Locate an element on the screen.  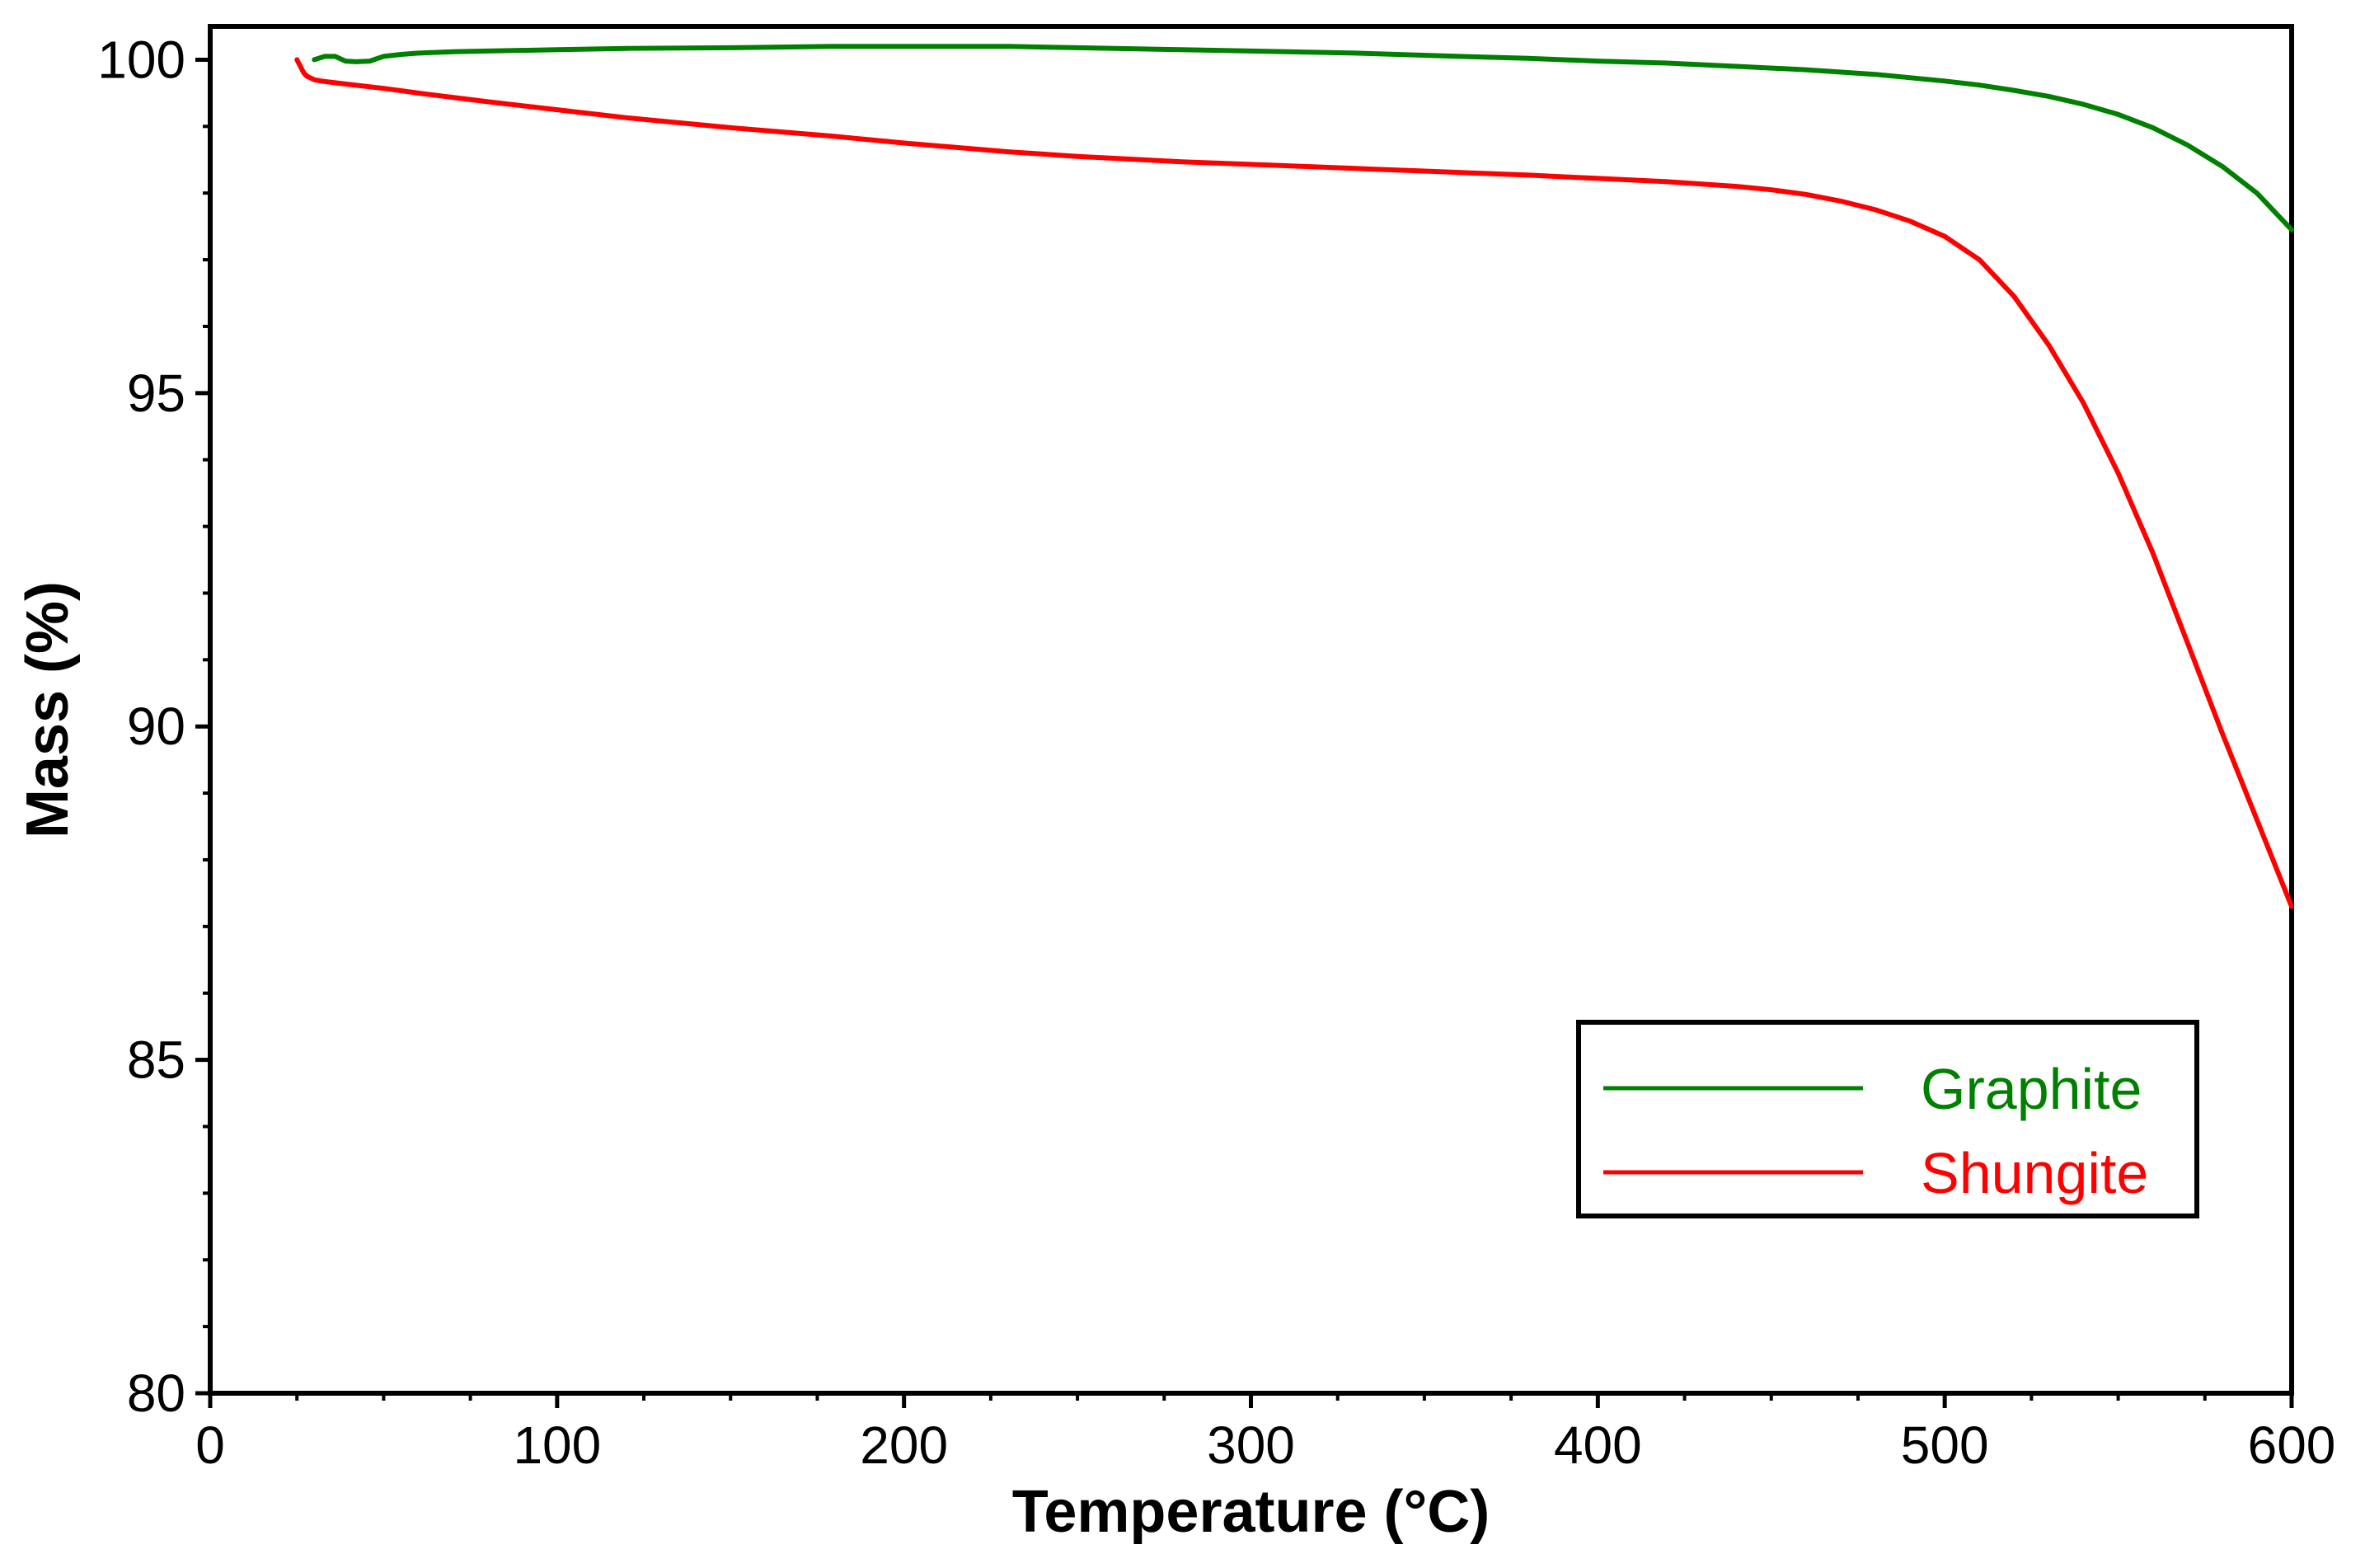
x-tick-label: 200 is located at coordinates (904, 1445).